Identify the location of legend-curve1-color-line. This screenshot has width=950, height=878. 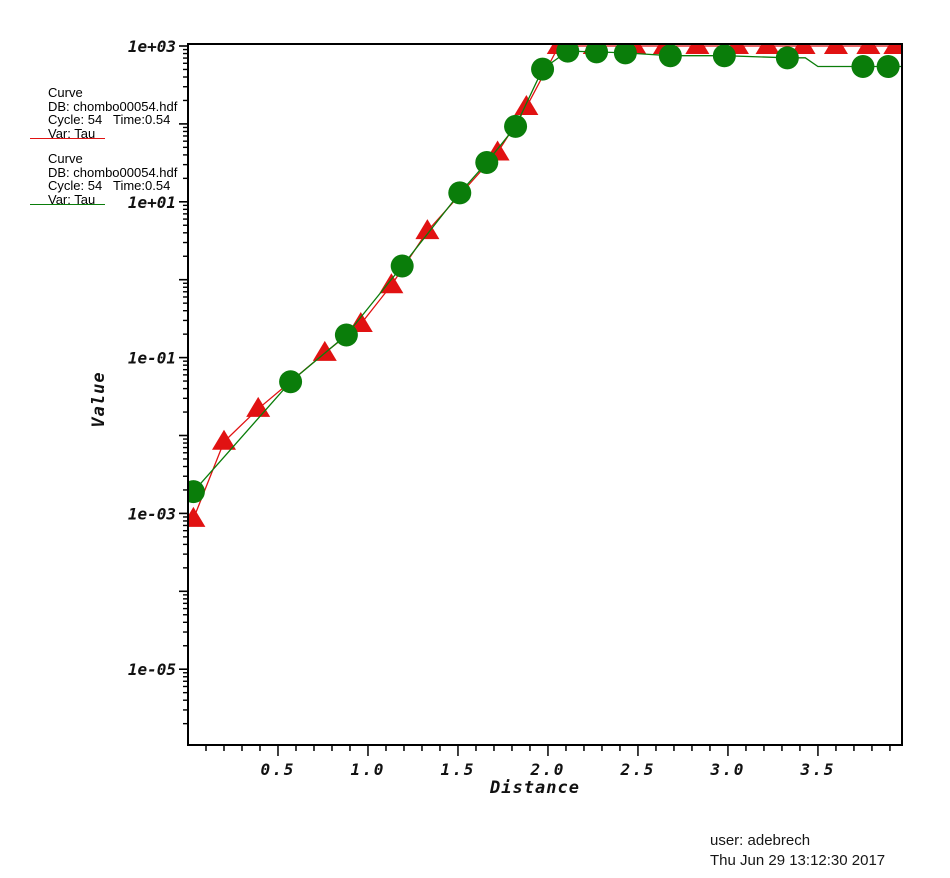
(67, 138).